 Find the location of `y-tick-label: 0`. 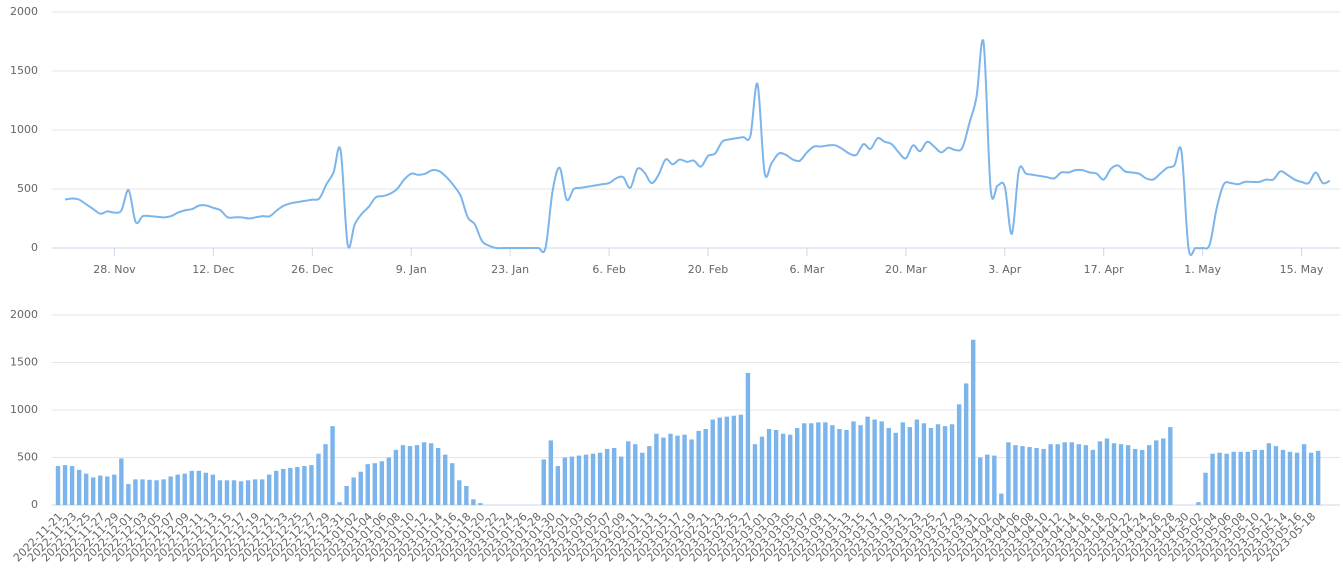

y-tick-label: 0 is located at coordinates (34, 247).